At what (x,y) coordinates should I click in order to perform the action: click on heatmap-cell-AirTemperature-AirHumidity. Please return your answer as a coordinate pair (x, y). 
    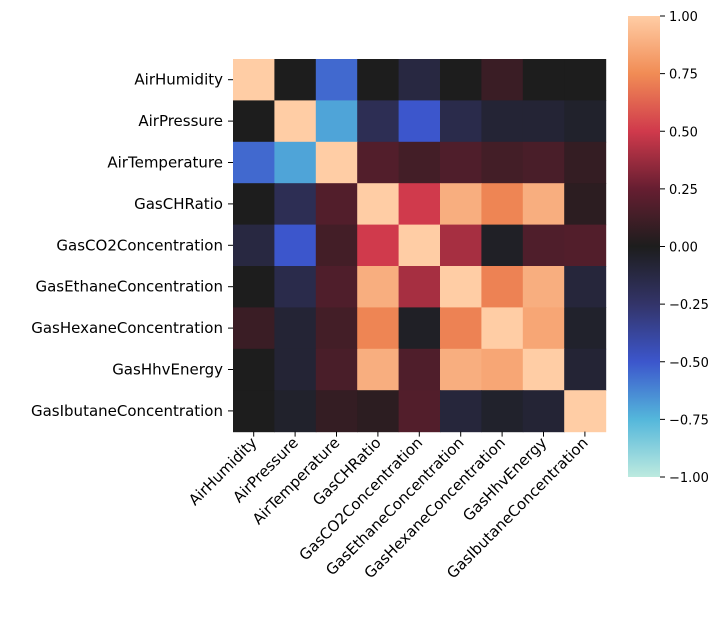
    Looking at the image, I should click on (254, 162).